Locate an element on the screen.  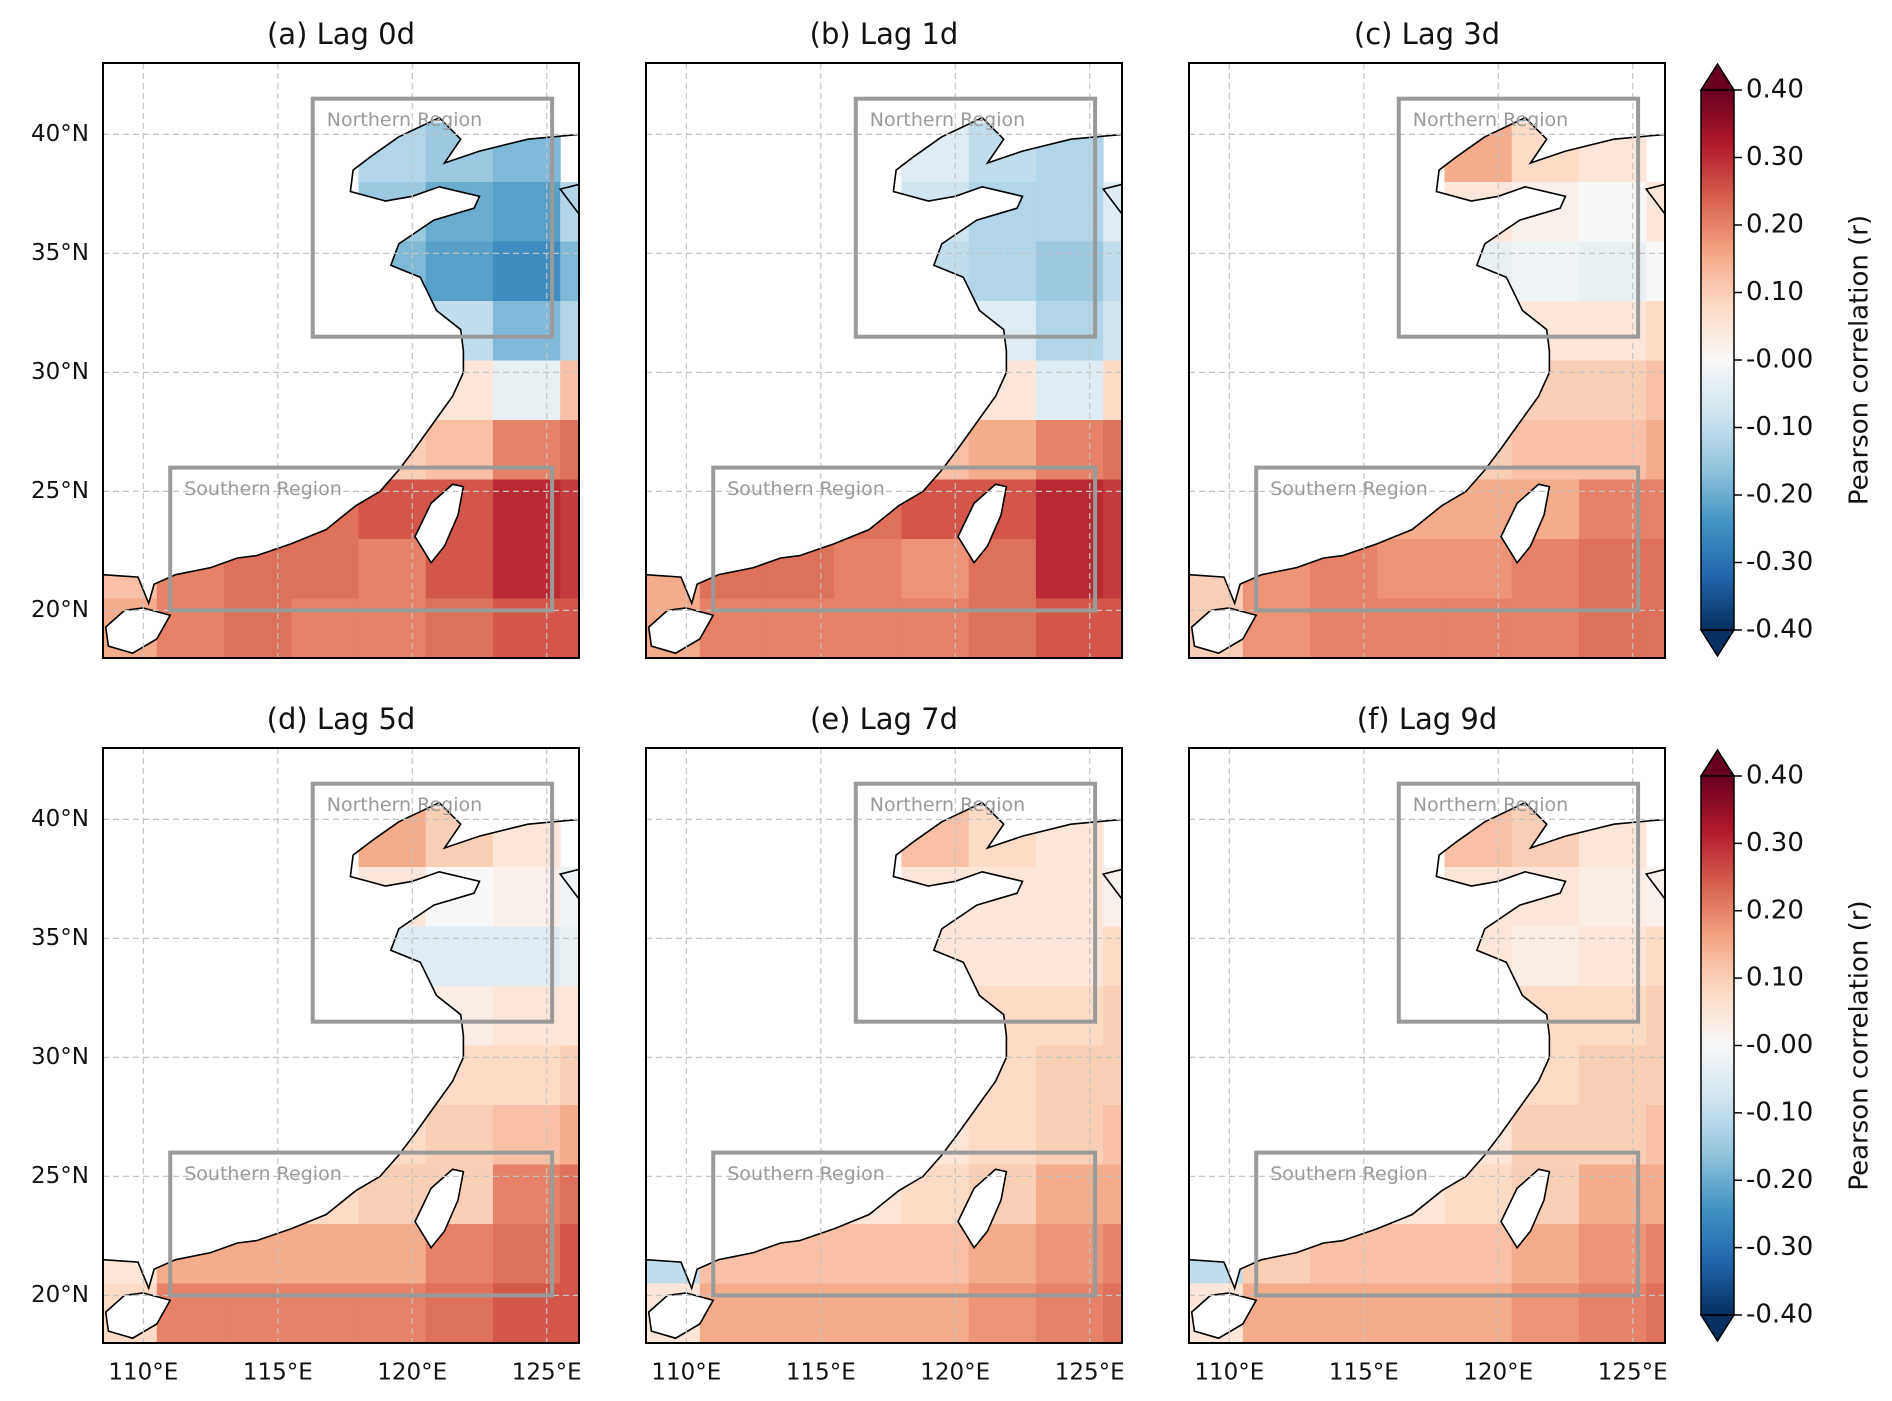
panel-title: (d) Lag 5d is located at coordinates (341, 719).